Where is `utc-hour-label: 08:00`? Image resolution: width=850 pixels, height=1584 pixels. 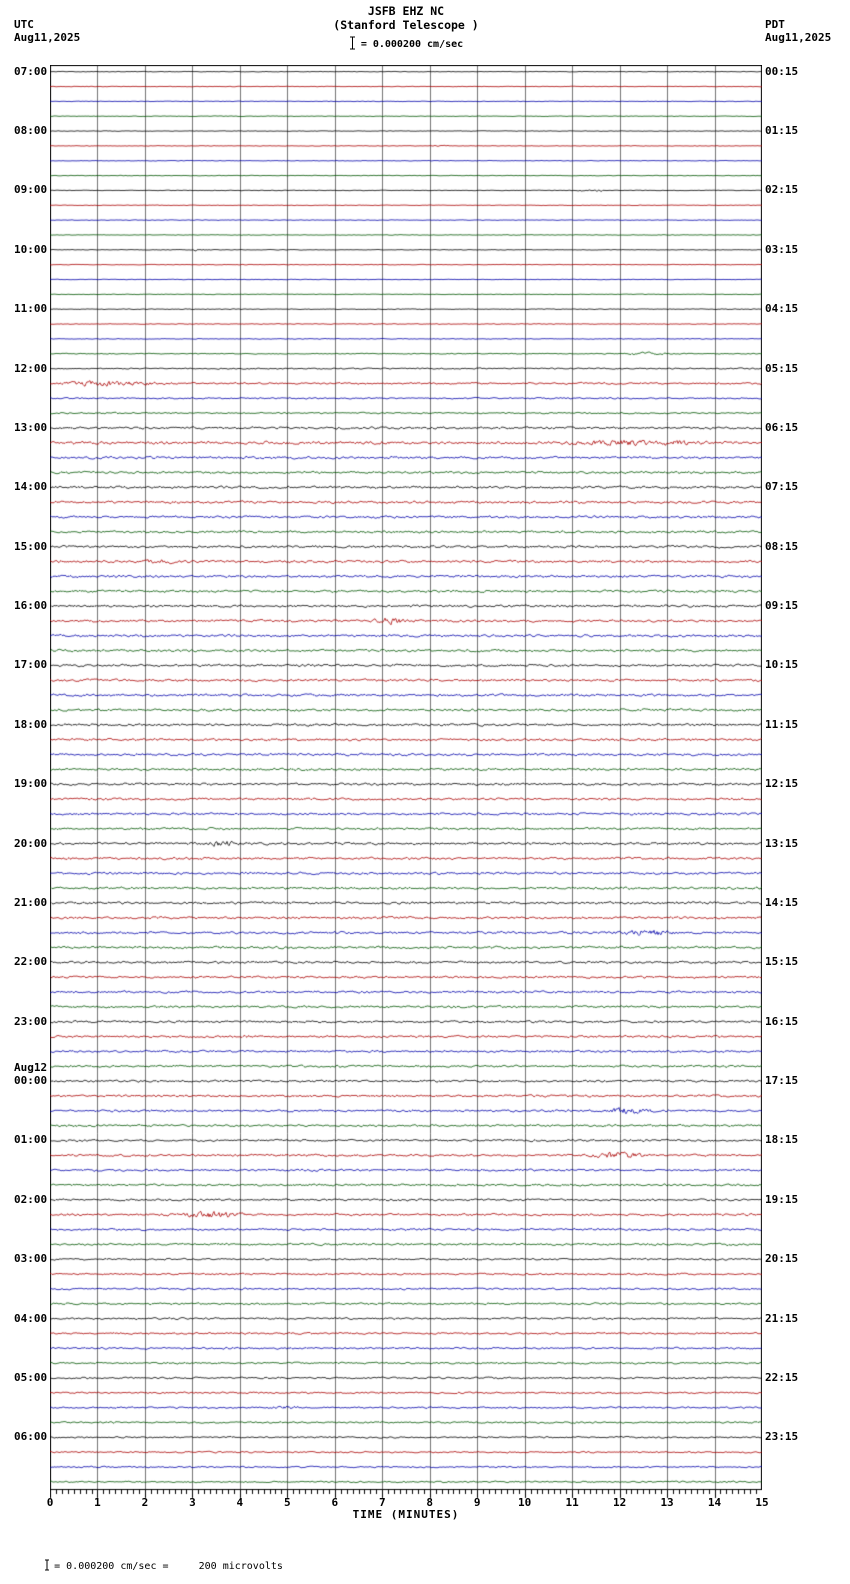 utc-hour-label: 08:00 is located at coordinates (31, 131).